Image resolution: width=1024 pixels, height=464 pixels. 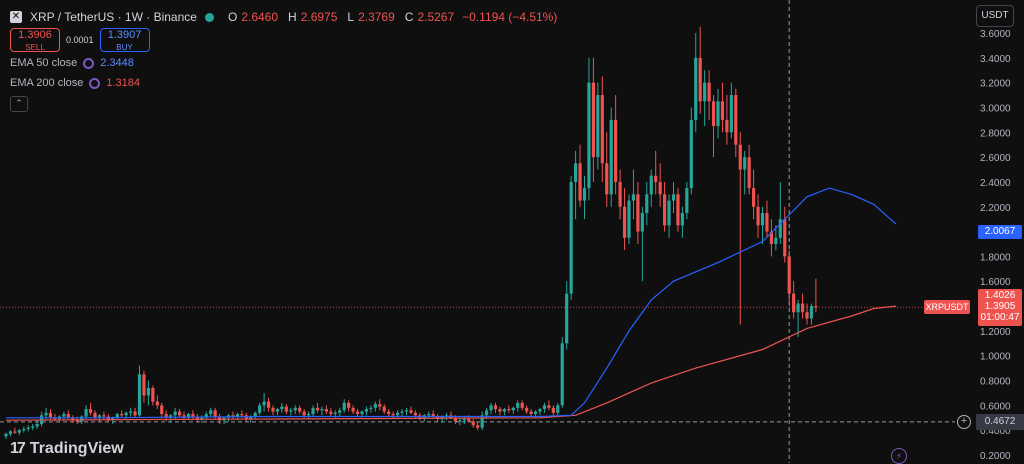 I want to click on symbol-icon: ✕, so click(x=16, y=17).